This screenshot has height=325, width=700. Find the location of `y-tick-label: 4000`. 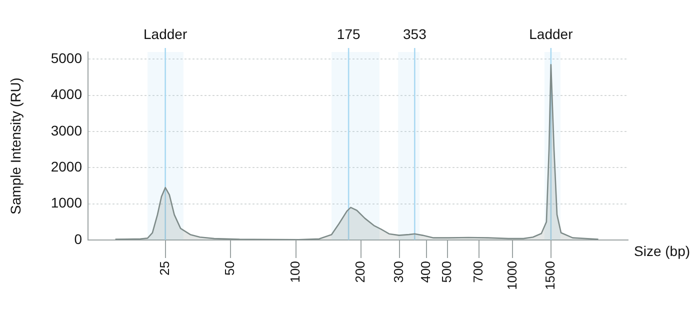

y-tick-label: 4000 is located at coordinates (66, 94).